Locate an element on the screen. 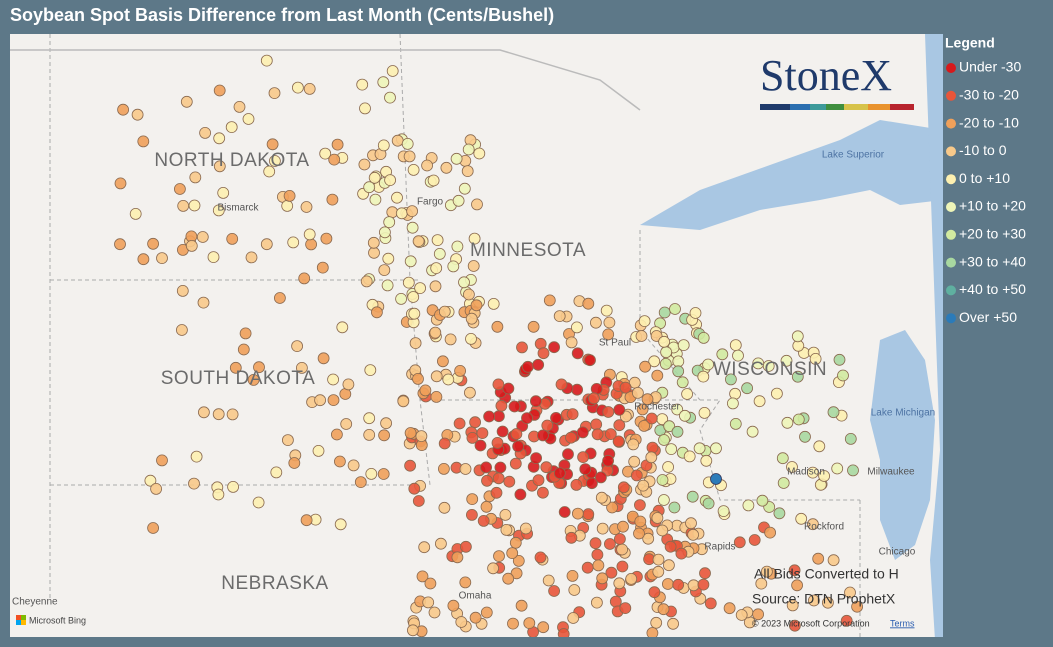 The width and height of the screenshot is (1053, 647). legend-label: +40 to +50 is located at coordinates (992, 289).